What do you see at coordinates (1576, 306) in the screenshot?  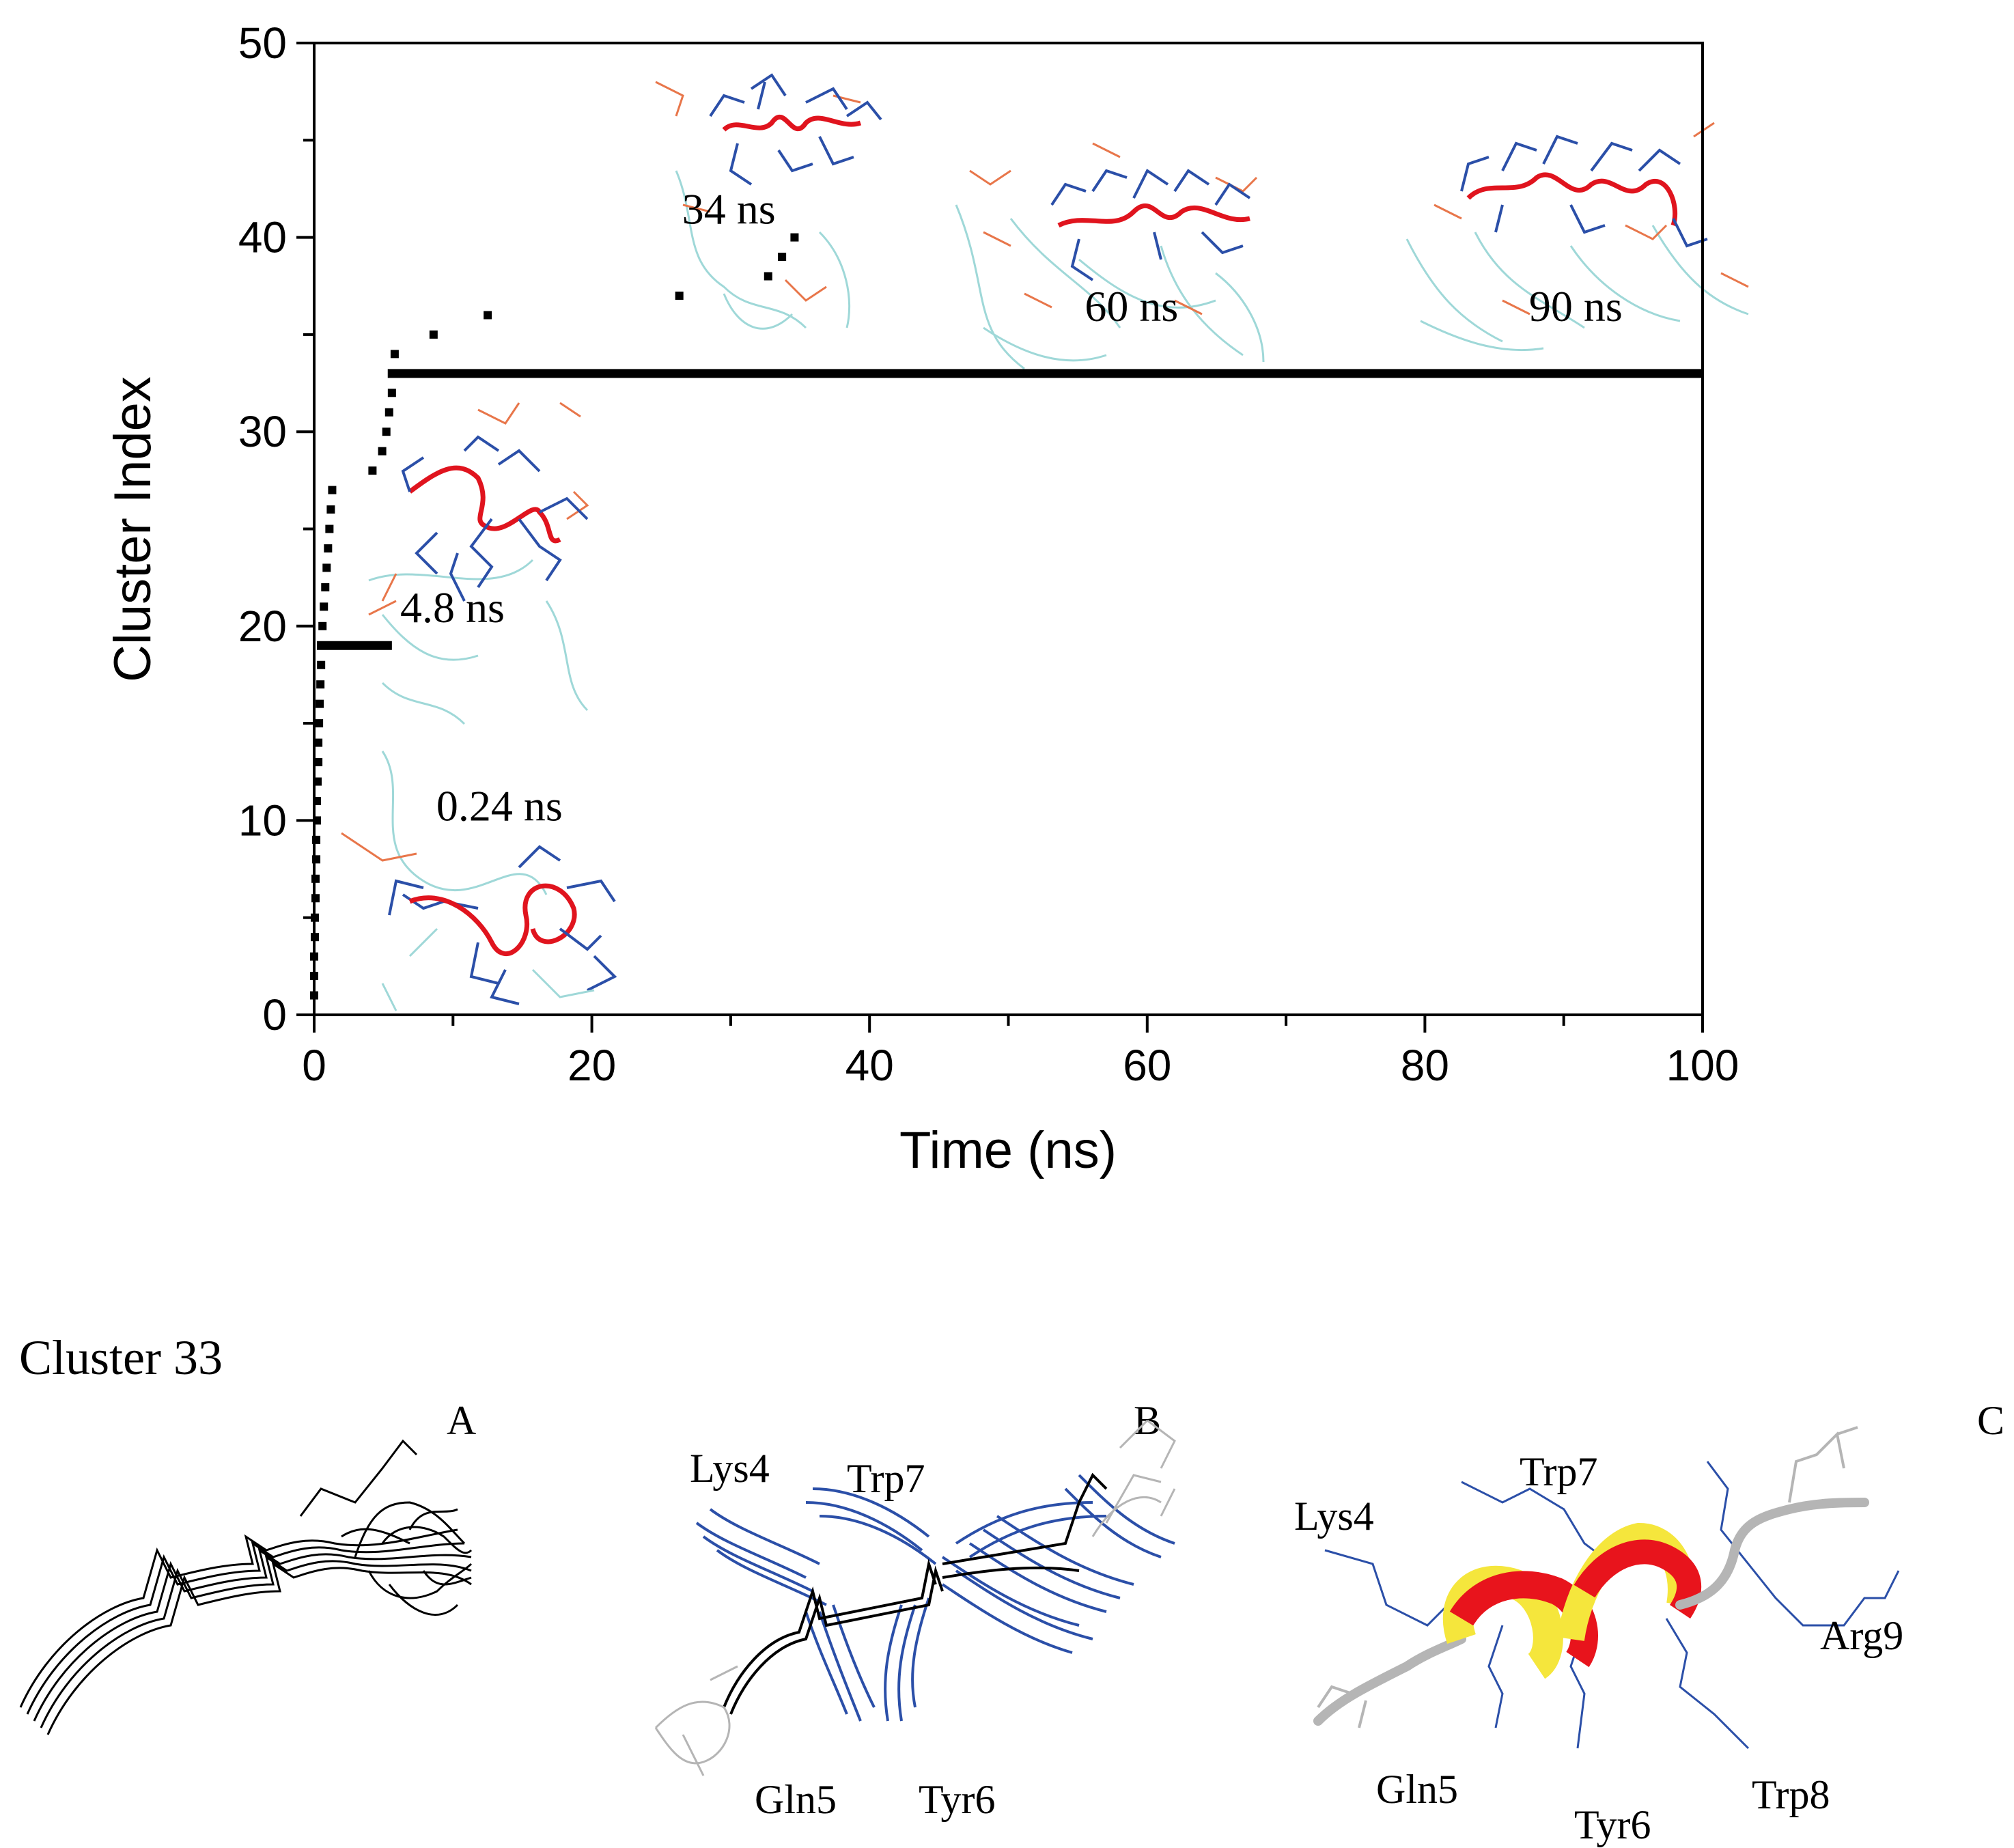 I see `snapshot-time-label: 90 ns` at bounding box center [1576, 306].